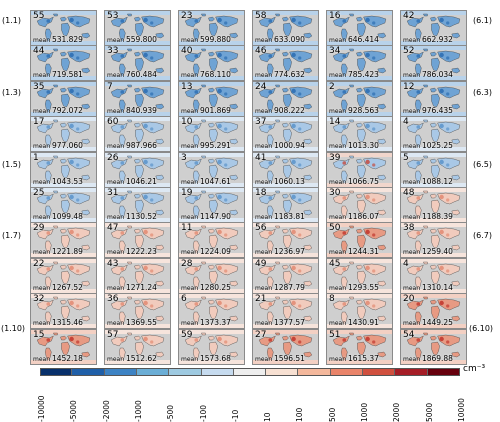 The image size is (500, 422). What do you see at coordinates (206, 146) in the screenshot?
I see `panel-mean: mean 995.291` at bounding box center [206, 146].